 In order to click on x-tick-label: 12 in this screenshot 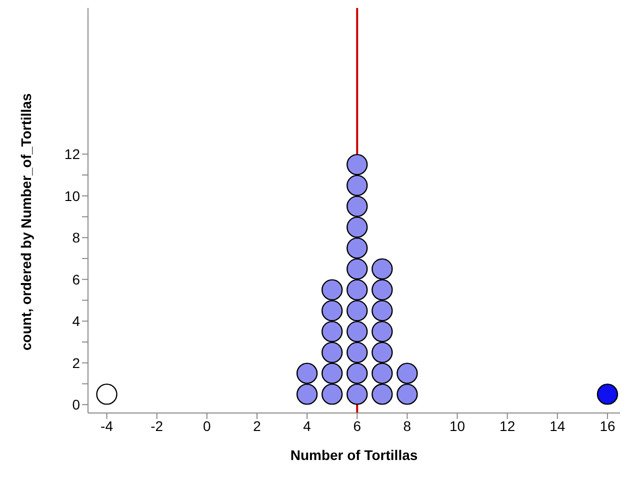, I will do `click(508, 426)`.